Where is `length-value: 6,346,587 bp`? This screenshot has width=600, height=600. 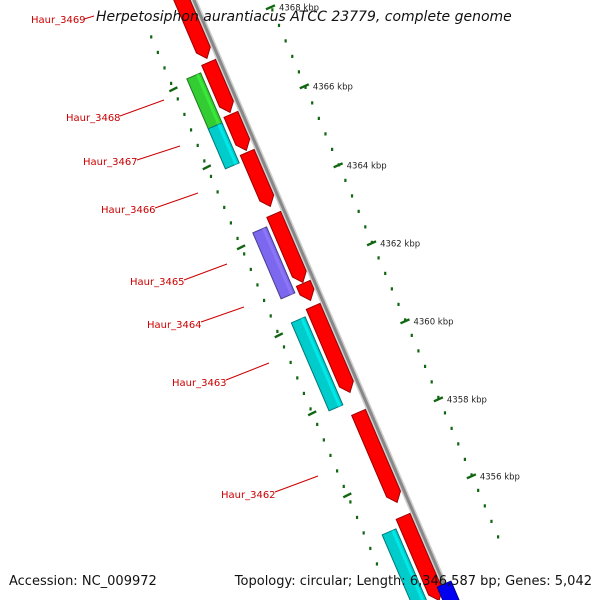 length-value: 6,346,587 bp is located at coordinates (453, 581).